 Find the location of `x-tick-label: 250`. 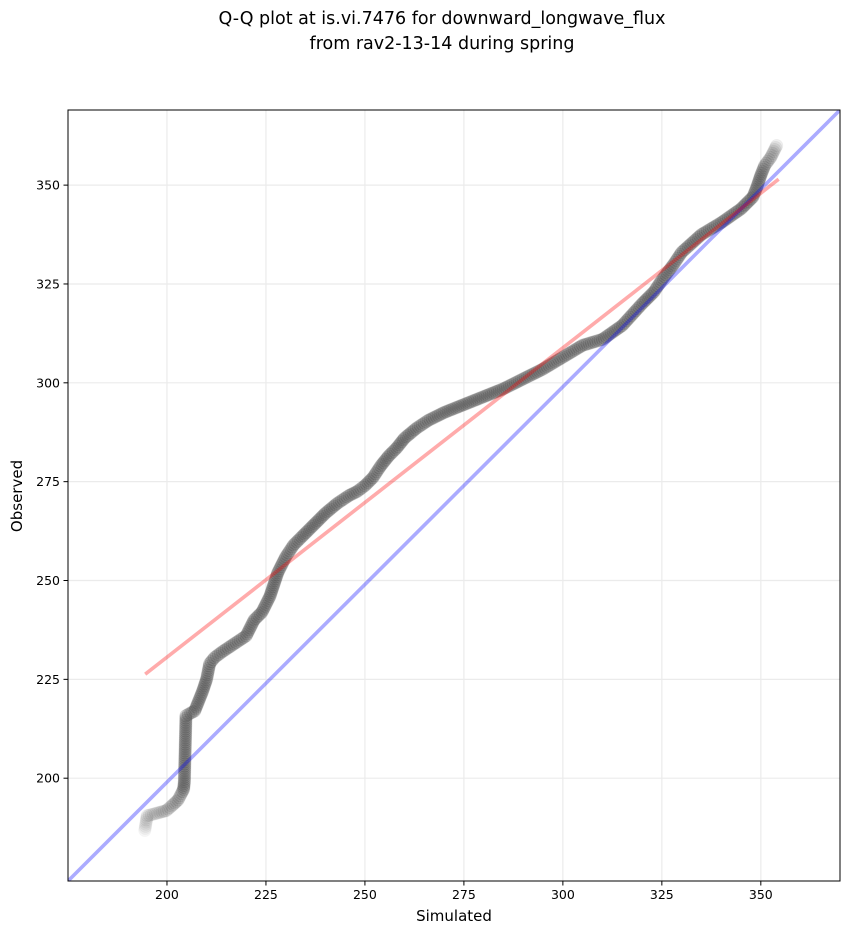

x-tick-label: 250 is located at coordinates (365, 894).